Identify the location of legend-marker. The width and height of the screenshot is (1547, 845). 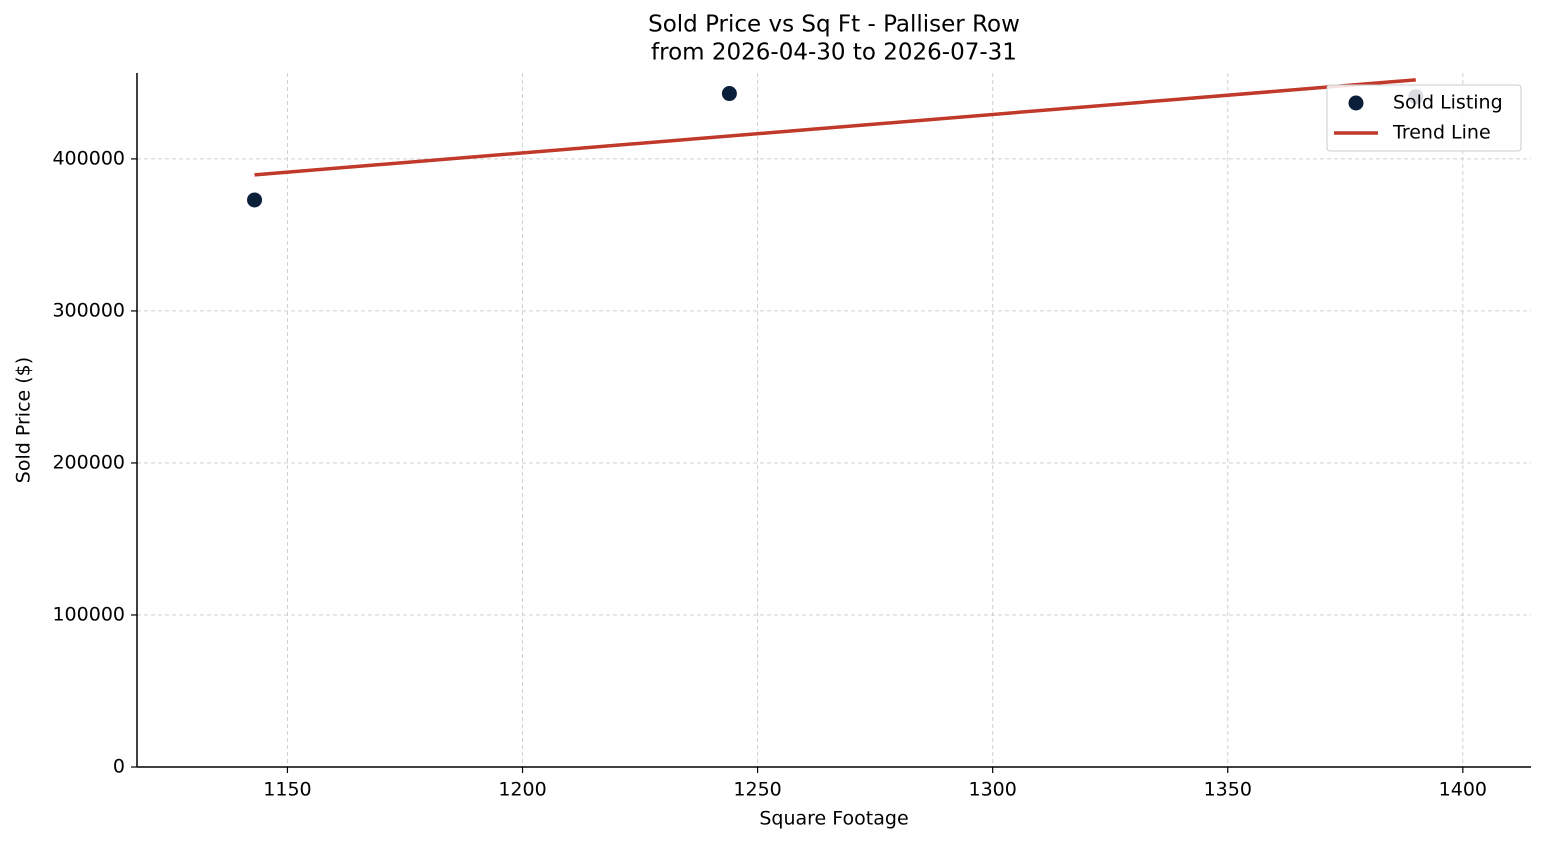
(1356, 103).